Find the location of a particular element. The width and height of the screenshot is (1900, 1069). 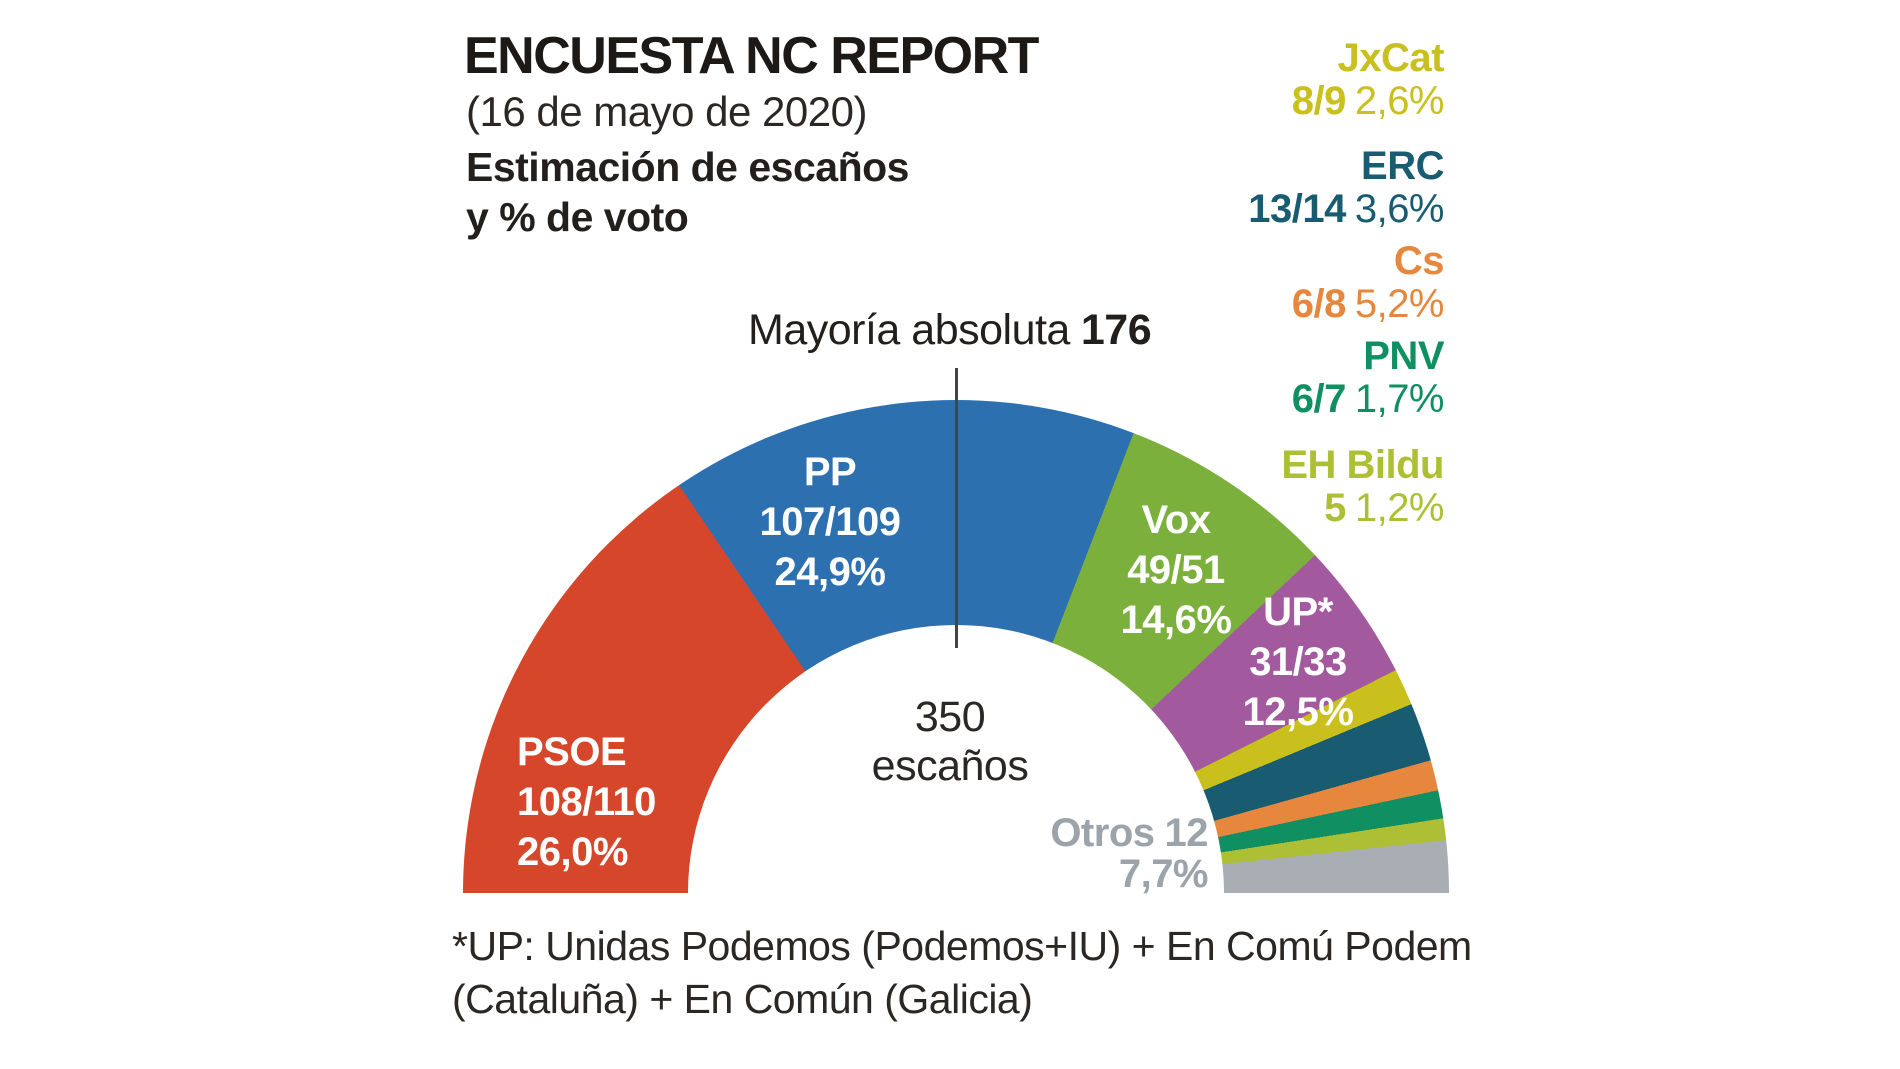

legend-item-pnv: PNV 6/7 1,7% is located at coordinates (1368, 377).